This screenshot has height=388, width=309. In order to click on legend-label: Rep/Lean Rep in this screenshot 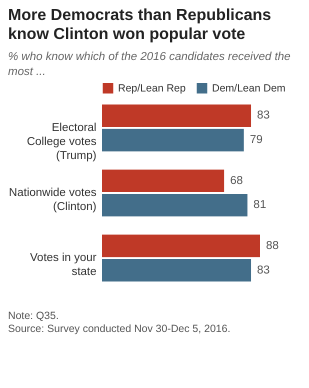, I will do `click(152, 88)`.